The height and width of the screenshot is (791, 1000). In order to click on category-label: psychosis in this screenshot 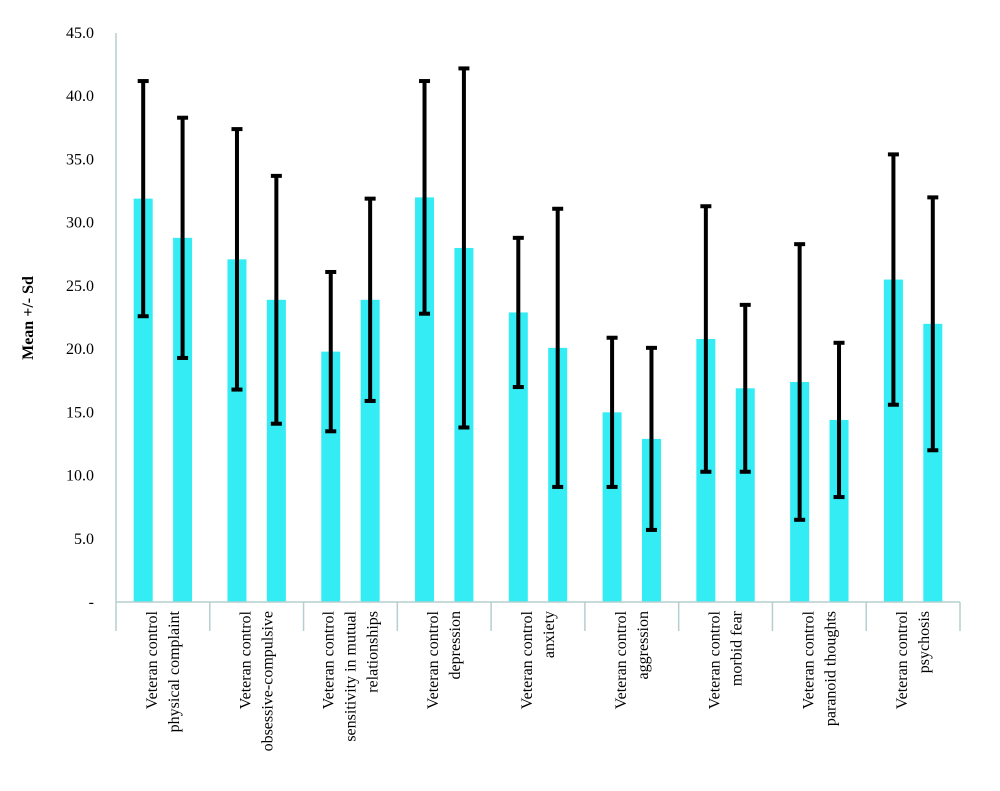, I will do `click(924, 642)`.